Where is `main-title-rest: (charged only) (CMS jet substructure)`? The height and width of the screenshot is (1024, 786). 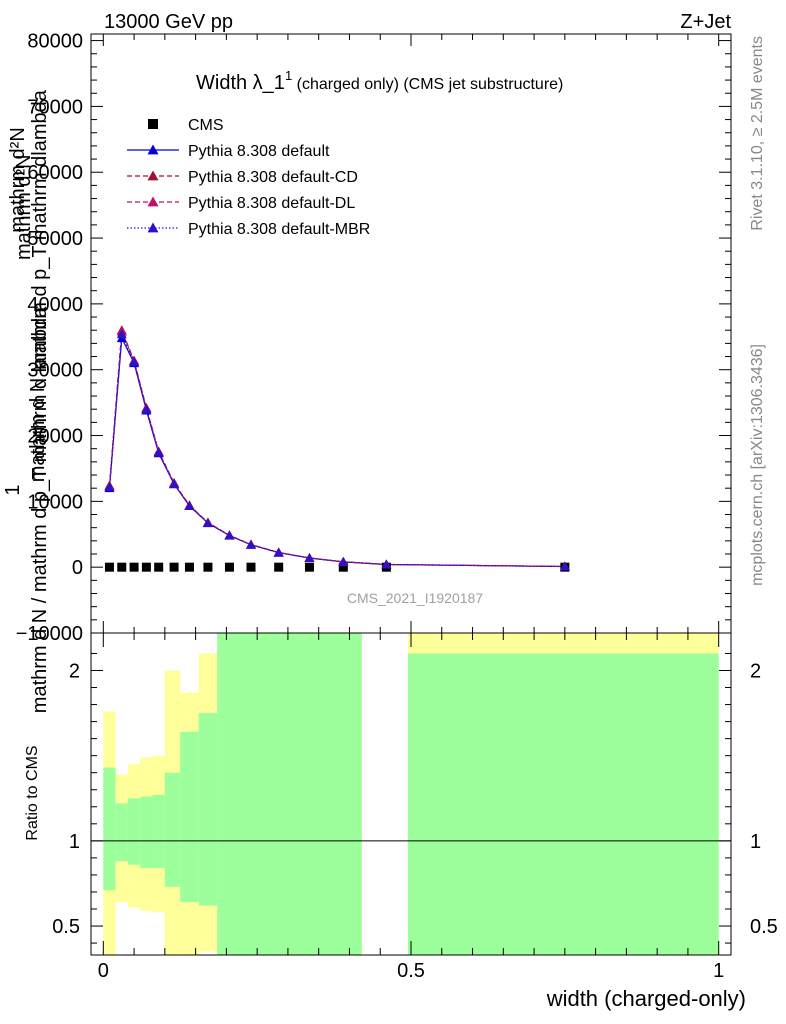 main-title-rest: (charged only) (CMS jet substructure) is located at coordinates (427, 84).